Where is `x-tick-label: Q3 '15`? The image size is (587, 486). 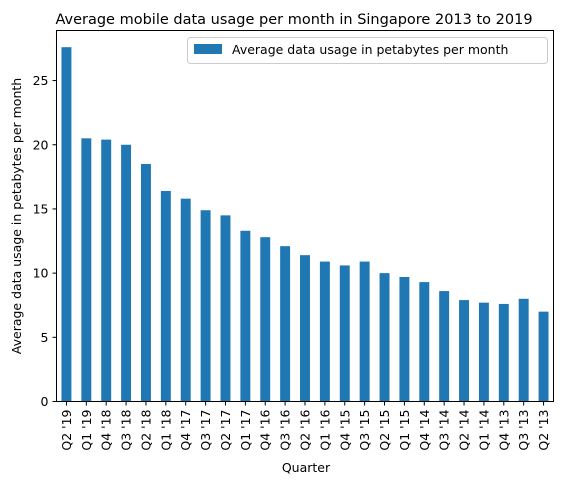 x-tick-label: Q3 '15 is located at coordinates (364, 430).